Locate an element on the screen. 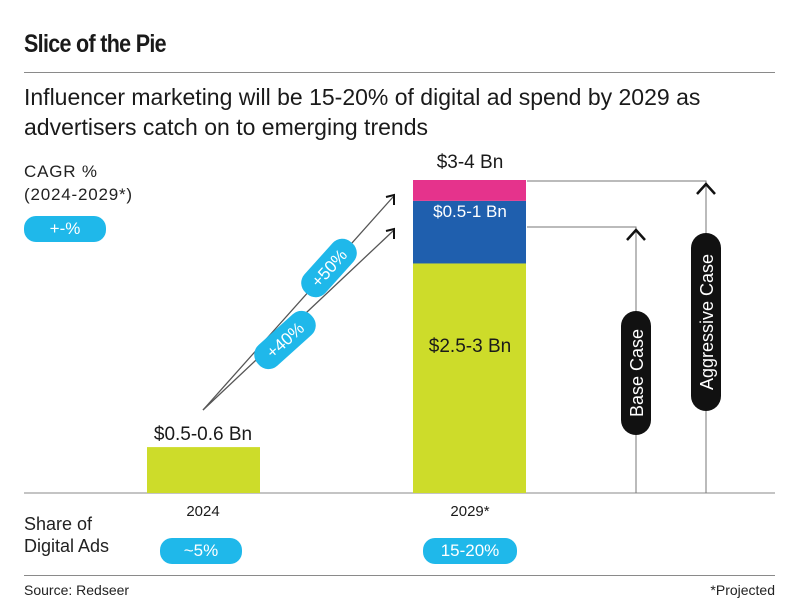 The image size is (801, 614). share-label: Share of Digital Ads is located at coordinates (66, 535).